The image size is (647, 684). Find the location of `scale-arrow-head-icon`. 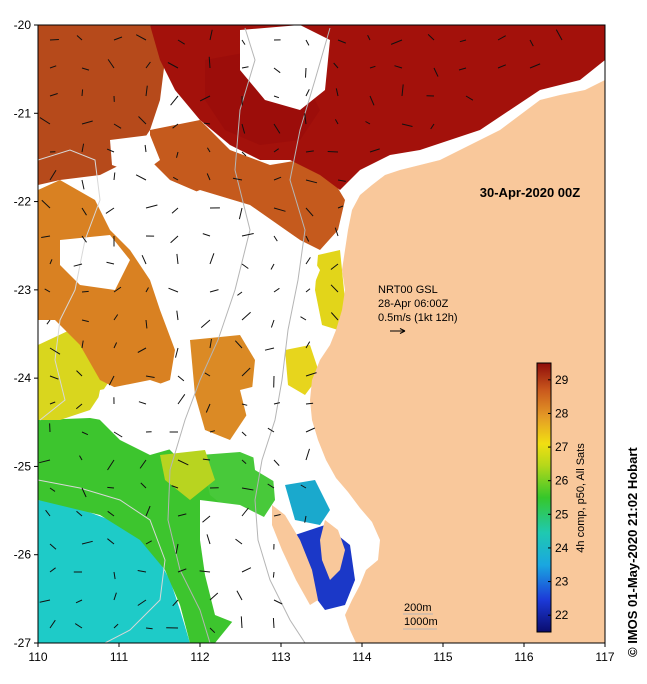

scale-arrow-head-icon is located at coordinates (402, 331).